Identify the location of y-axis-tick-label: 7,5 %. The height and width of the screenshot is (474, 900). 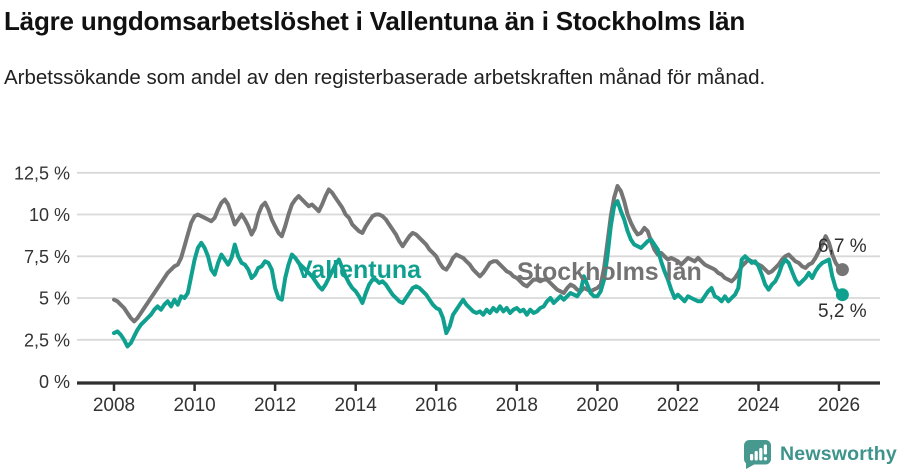
(47, 257).